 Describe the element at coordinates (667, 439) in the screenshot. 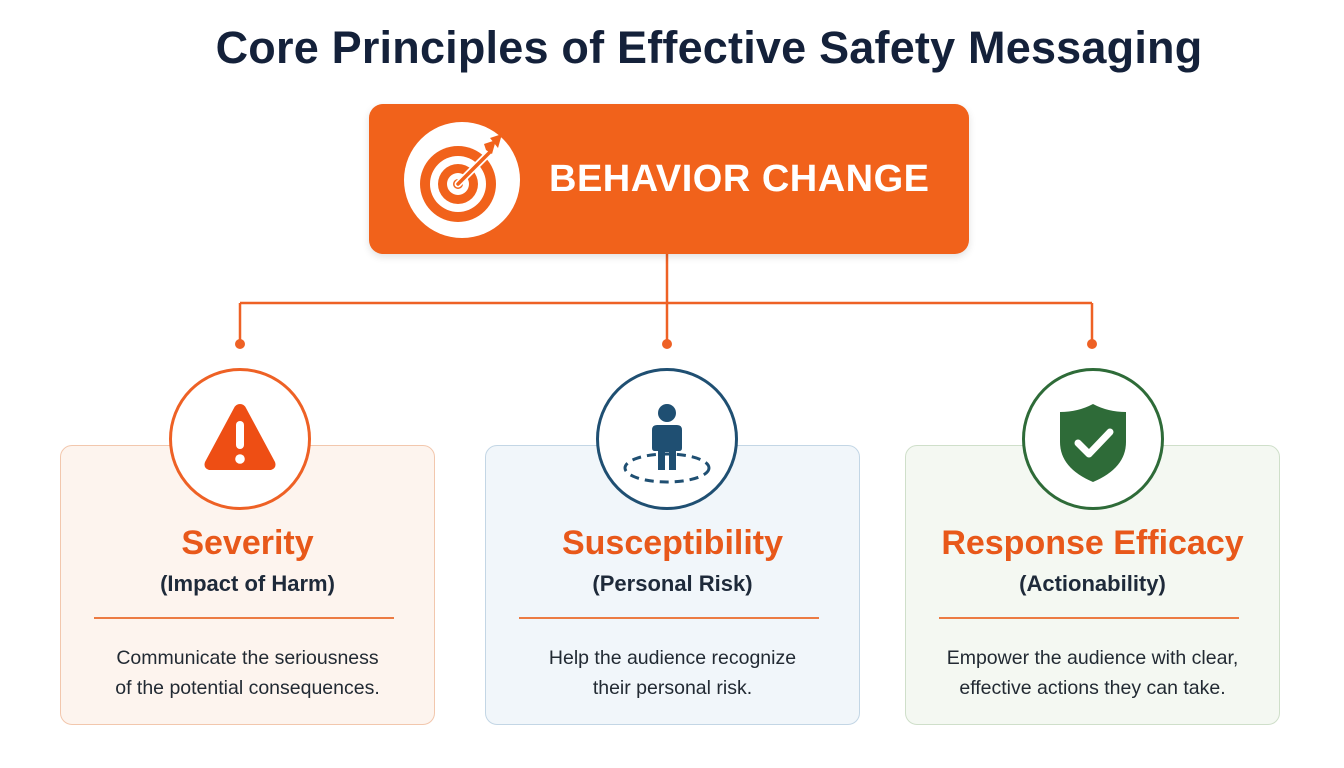

I see `person-in-zone-icon` at that location.